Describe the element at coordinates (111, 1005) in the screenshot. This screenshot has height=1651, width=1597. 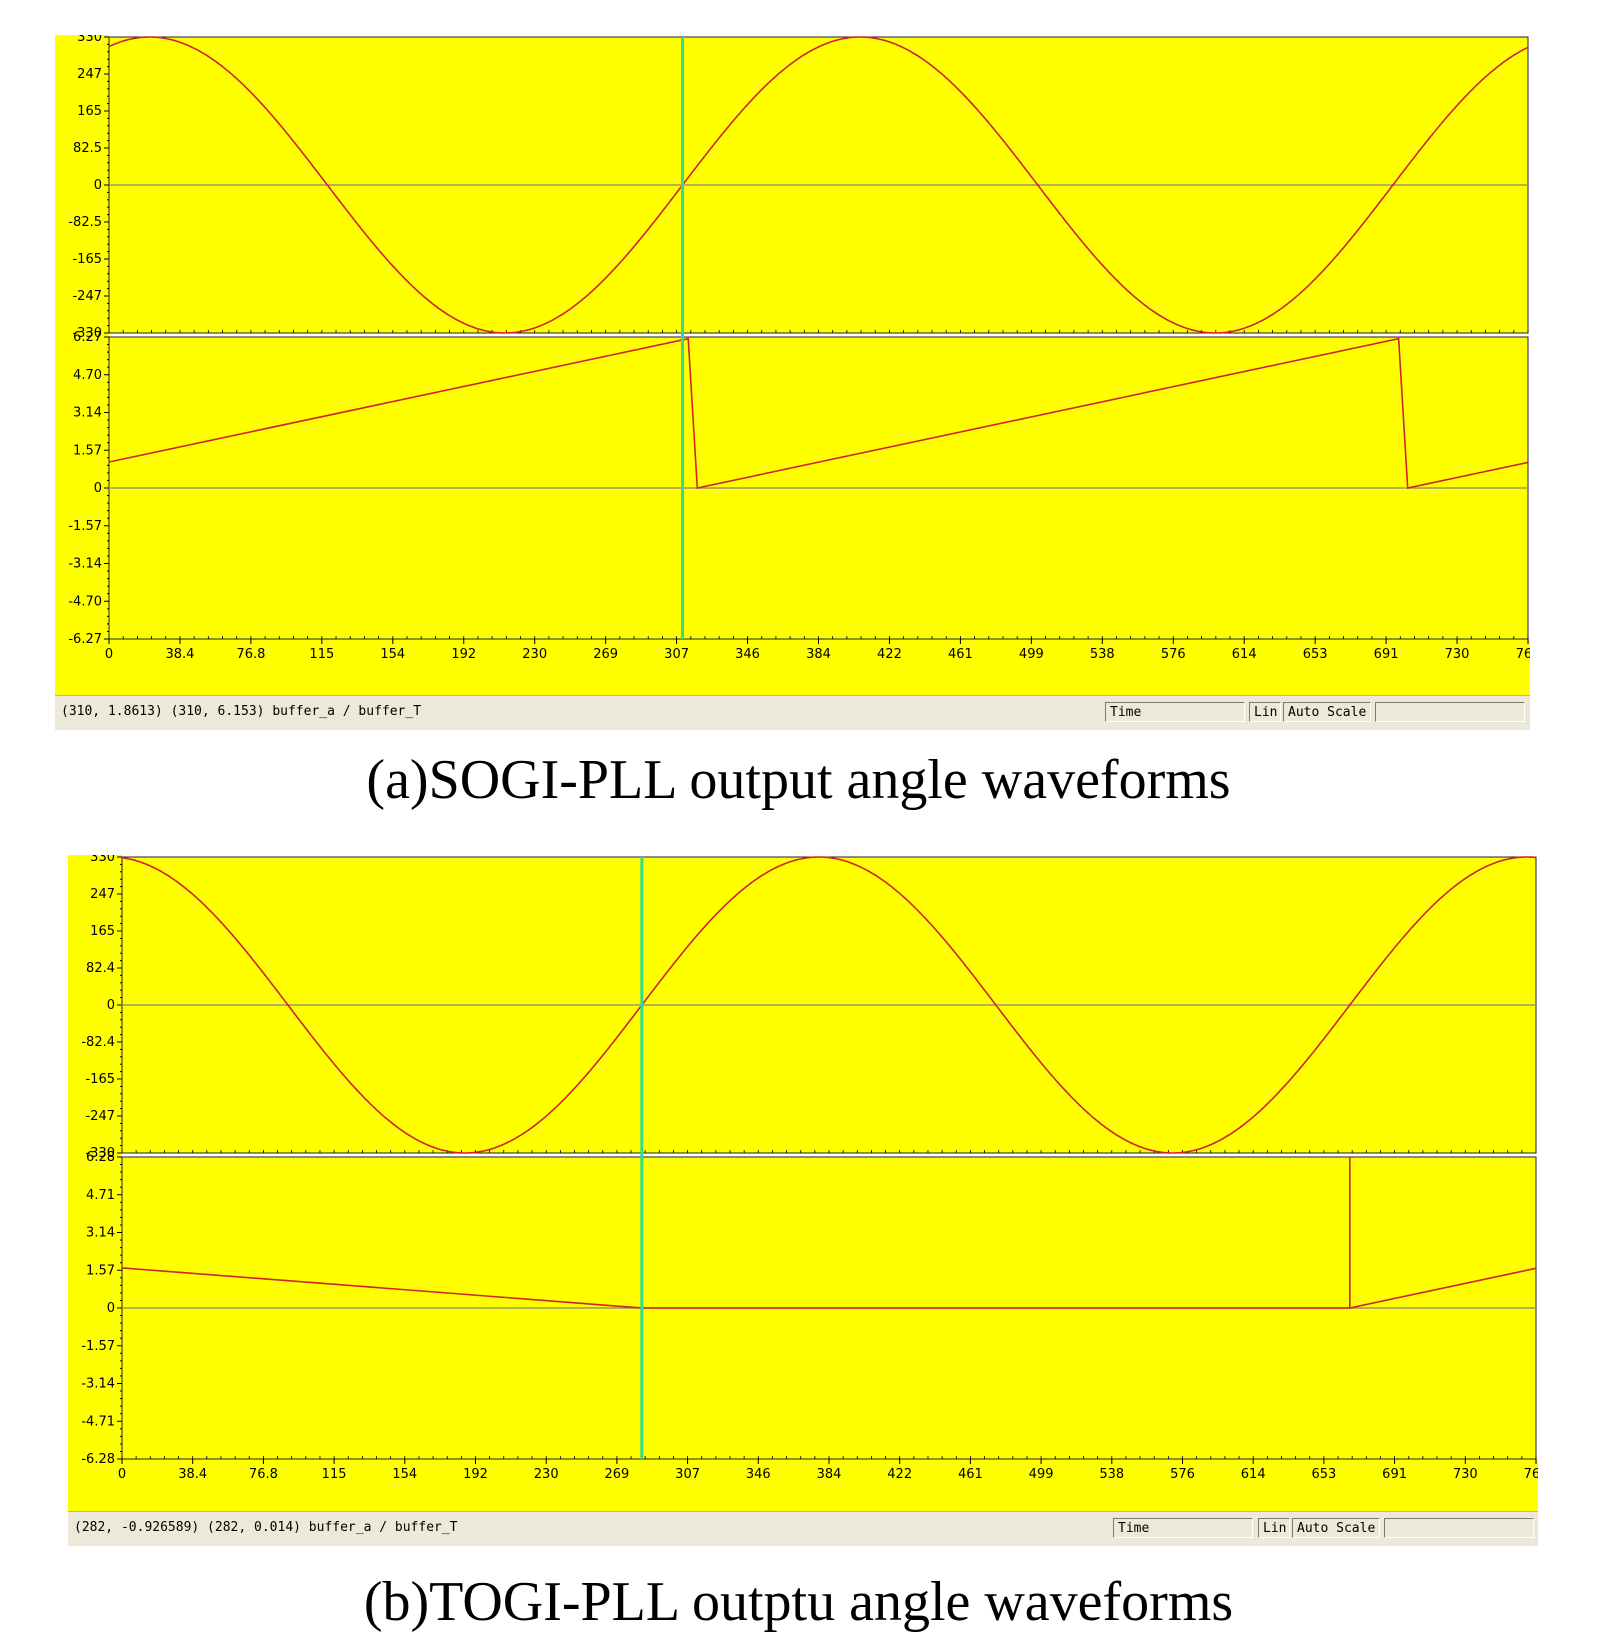
I see `panel-b-top-y-tick-label: 0` at that location.